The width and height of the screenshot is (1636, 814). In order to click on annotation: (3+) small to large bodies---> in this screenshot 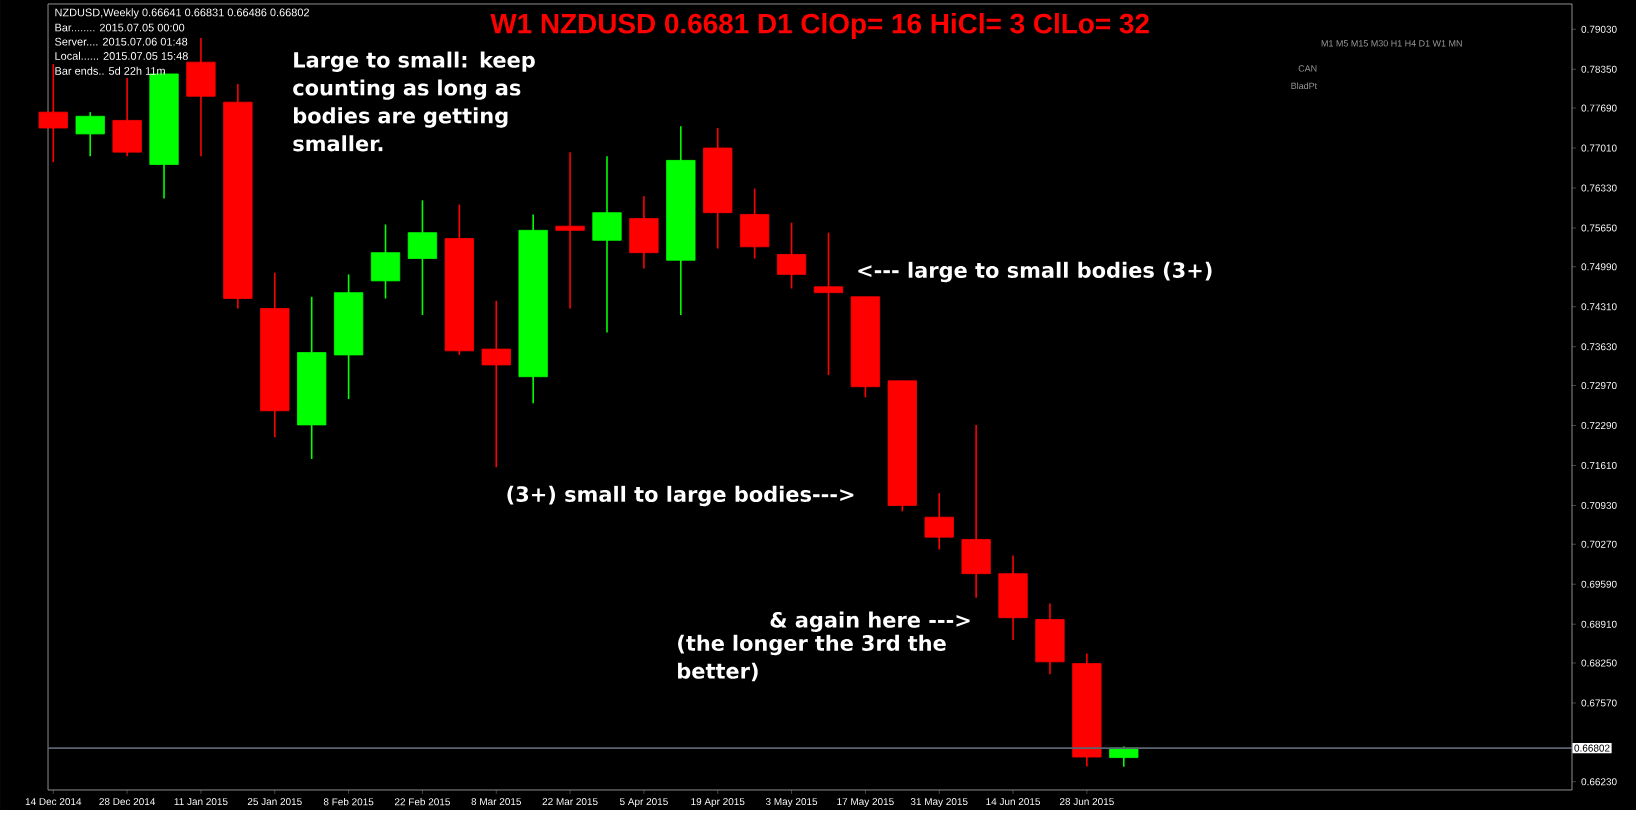, I will do `click(680, 496)`.